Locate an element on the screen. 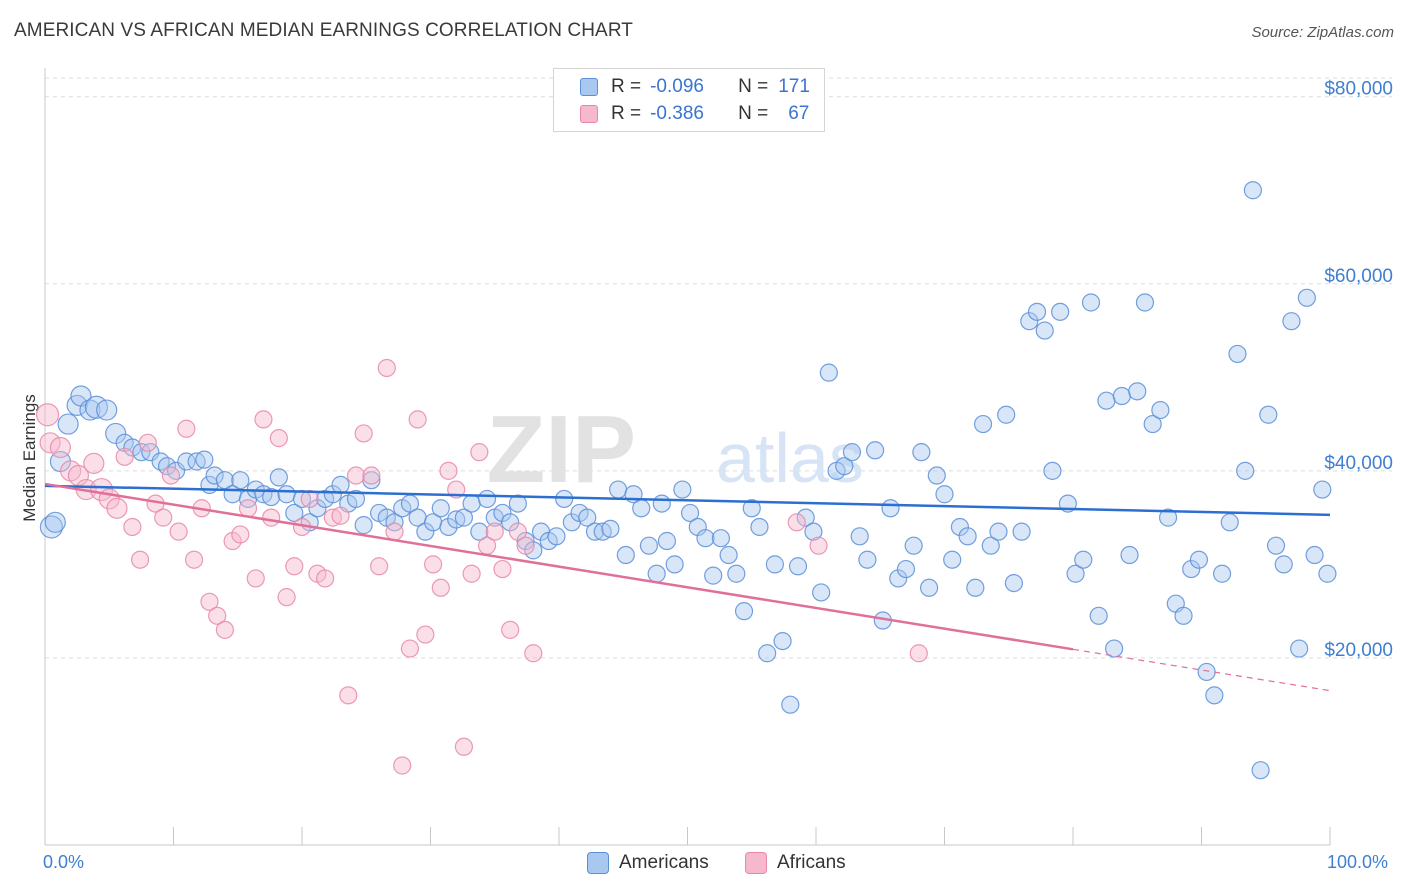  legend-item-africans: Africans is located at coordinates (795, 863).